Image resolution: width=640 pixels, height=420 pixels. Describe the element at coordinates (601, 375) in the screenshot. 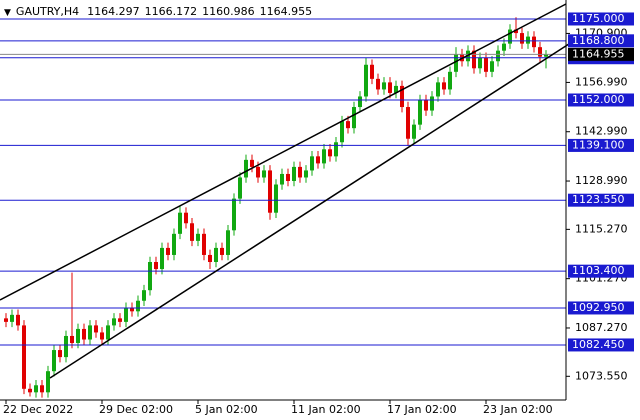

I see `y-tick-label: 1073.550` at that location.